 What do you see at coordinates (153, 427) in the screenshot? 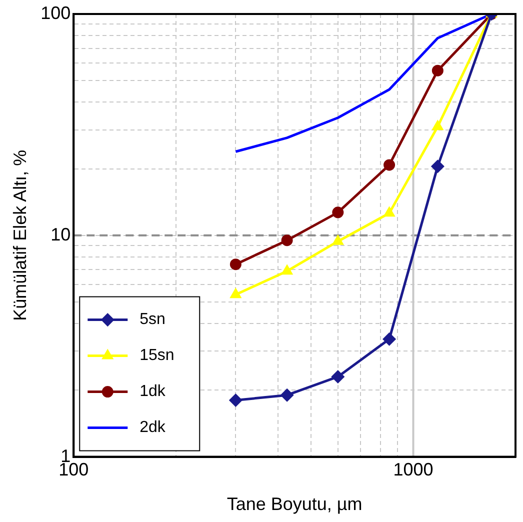
I see `legend-label: 2dk` at bounding box center [153, 427].